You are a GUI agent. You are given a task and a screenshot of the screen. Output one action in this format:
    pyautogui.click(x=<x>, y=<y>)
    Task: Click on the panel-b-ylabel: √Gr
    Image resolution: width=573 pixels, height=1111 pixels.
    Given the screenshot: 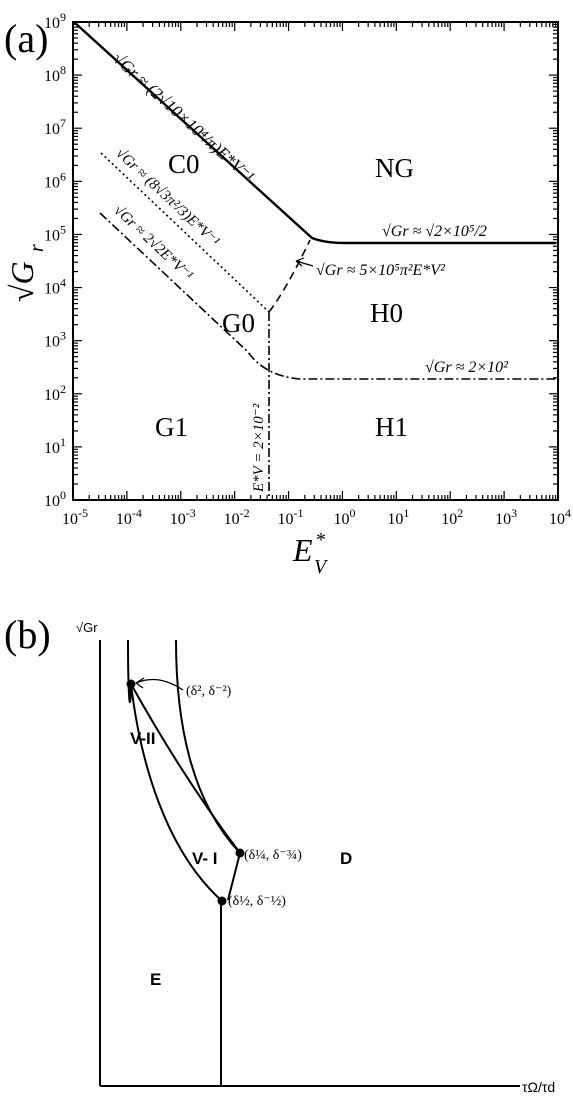 What is the action you would take?
    pyautogui.click(x=87, y=627)
    